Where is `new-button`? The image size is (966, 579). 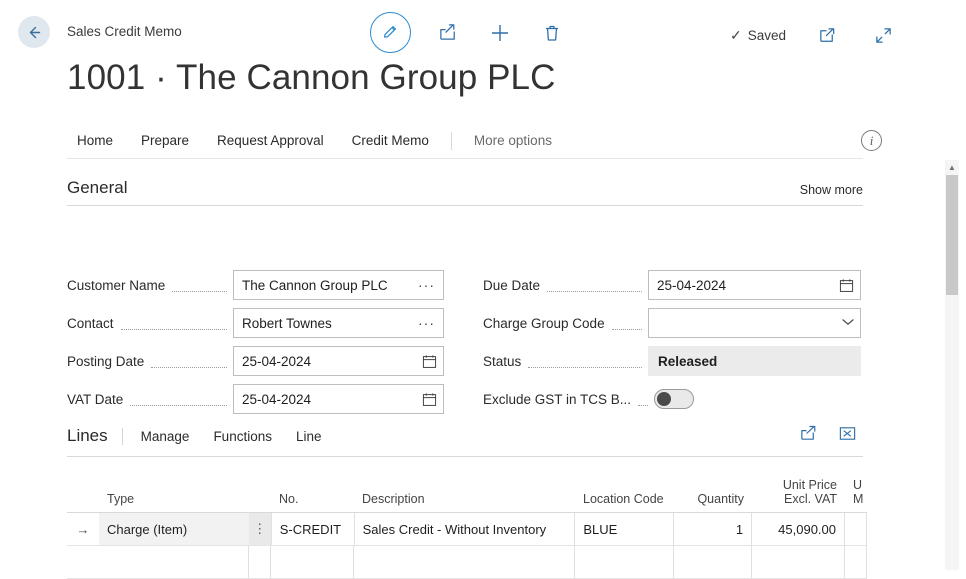
new-button is located at coordinates (500, 33).